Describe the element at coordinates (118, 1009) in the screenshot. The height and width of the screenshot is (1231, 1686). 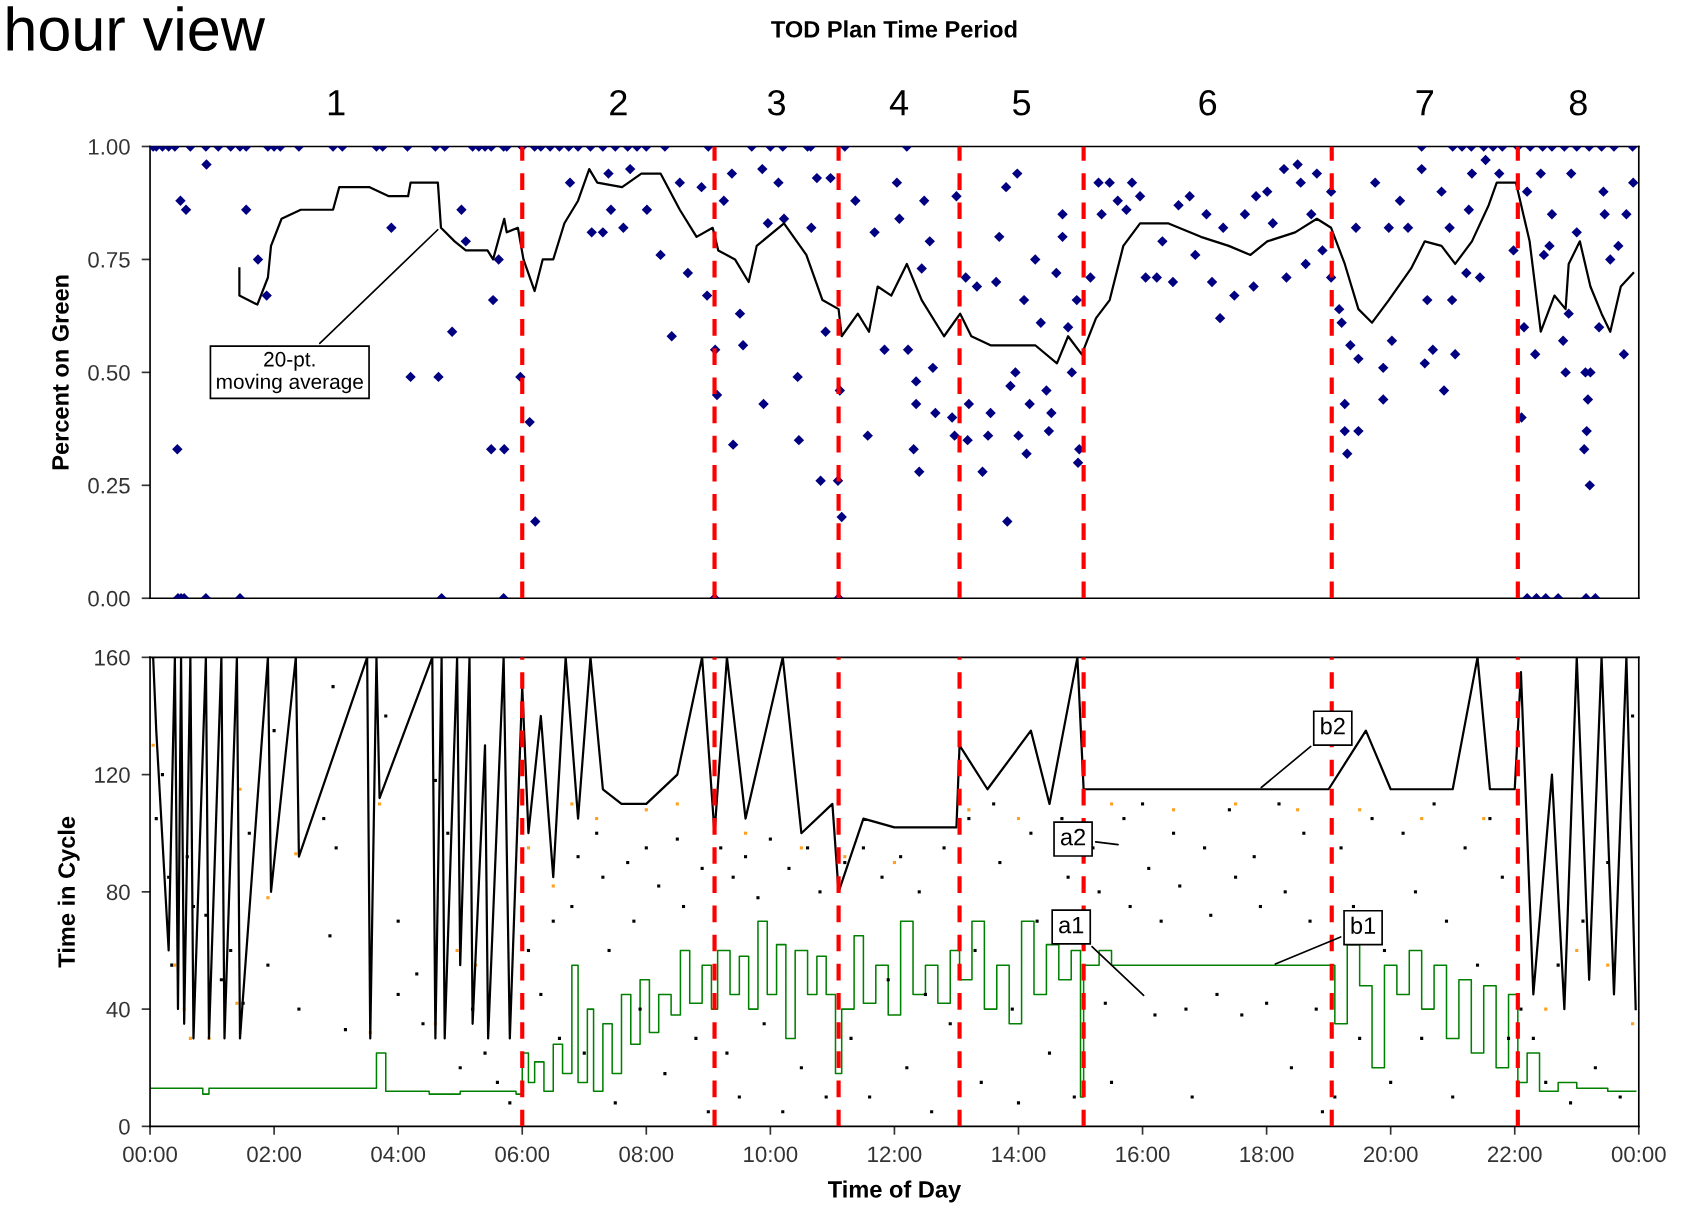
I see `y-tick-label: 40` at that location.